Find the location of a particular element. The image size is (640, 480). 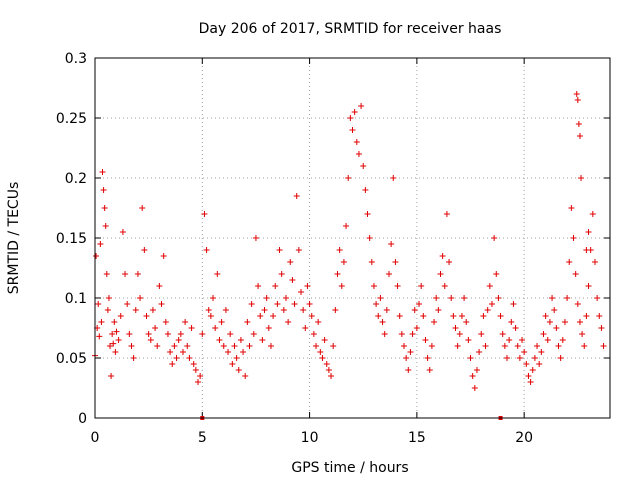

x-tick-label: 5 is located at coordinates (202, 438).